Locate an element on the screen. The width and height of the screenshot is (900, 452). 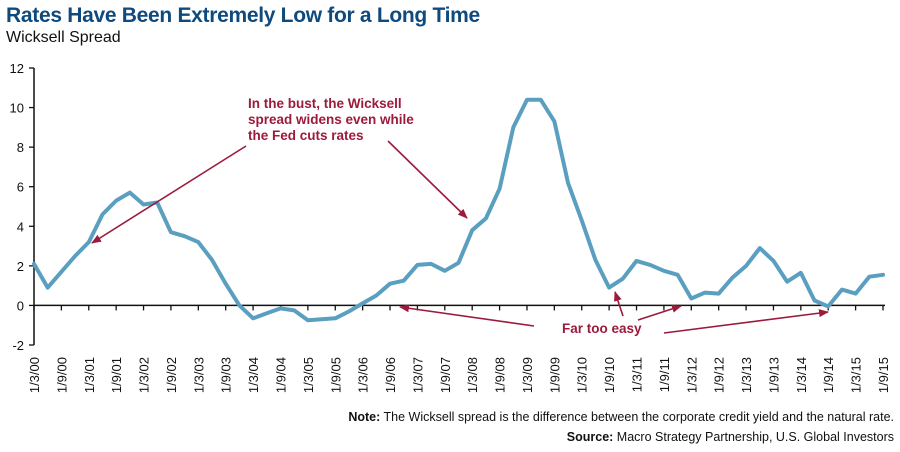
y-axis-ticks: -2 0 2 4 6 8 10 12 is located at coordinates (22, 207).